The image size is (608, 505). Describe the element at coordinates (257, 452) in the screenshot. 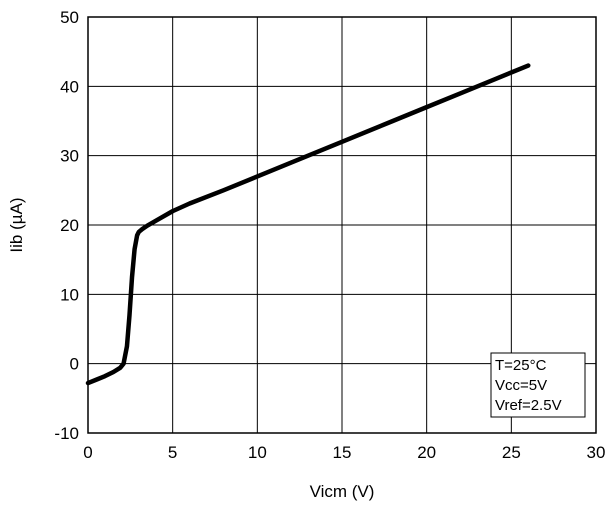

I see `x-tick-label: 10` at that location.